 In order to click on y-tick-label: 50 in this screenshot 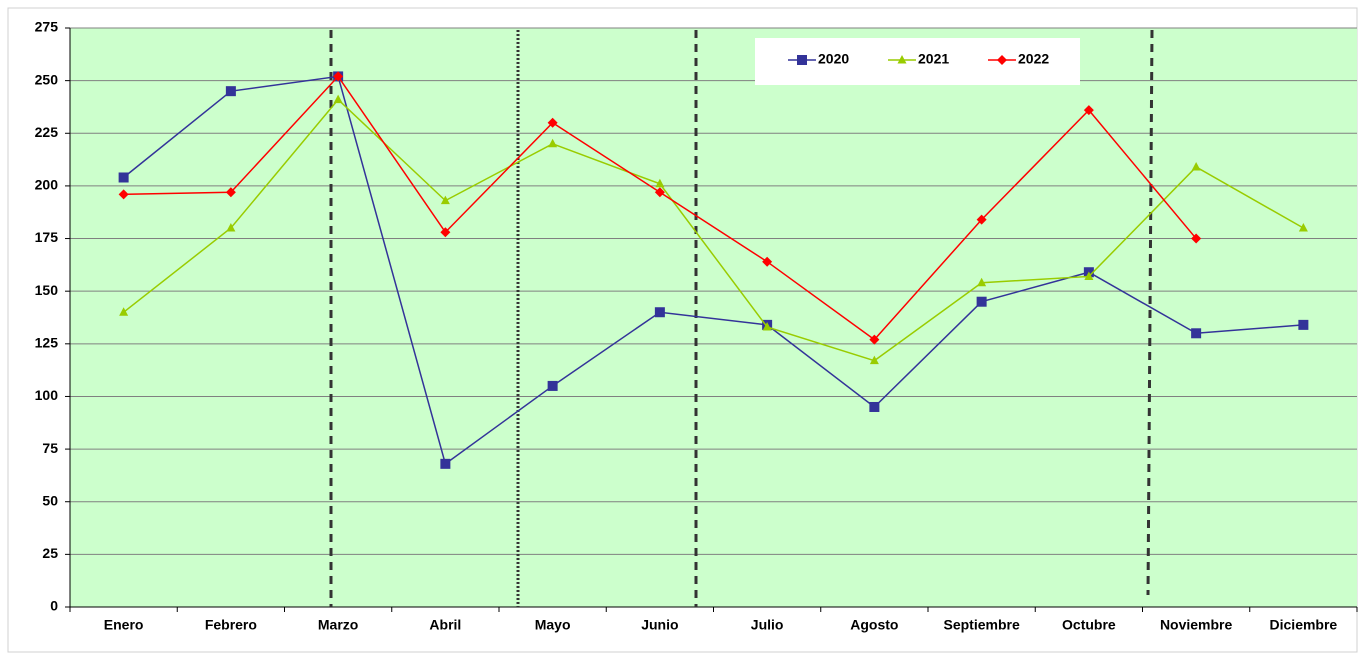, I will do `click(50, 500)`.